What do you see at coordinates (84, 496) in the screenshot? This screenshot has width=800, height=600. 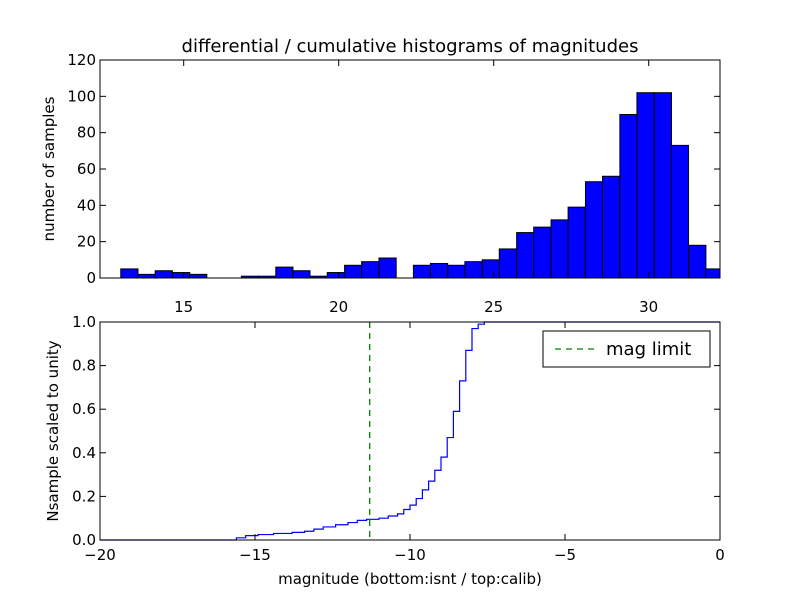 I see `bottom-y-tick-label-1: 0.2` at bounding box center [84, 496].